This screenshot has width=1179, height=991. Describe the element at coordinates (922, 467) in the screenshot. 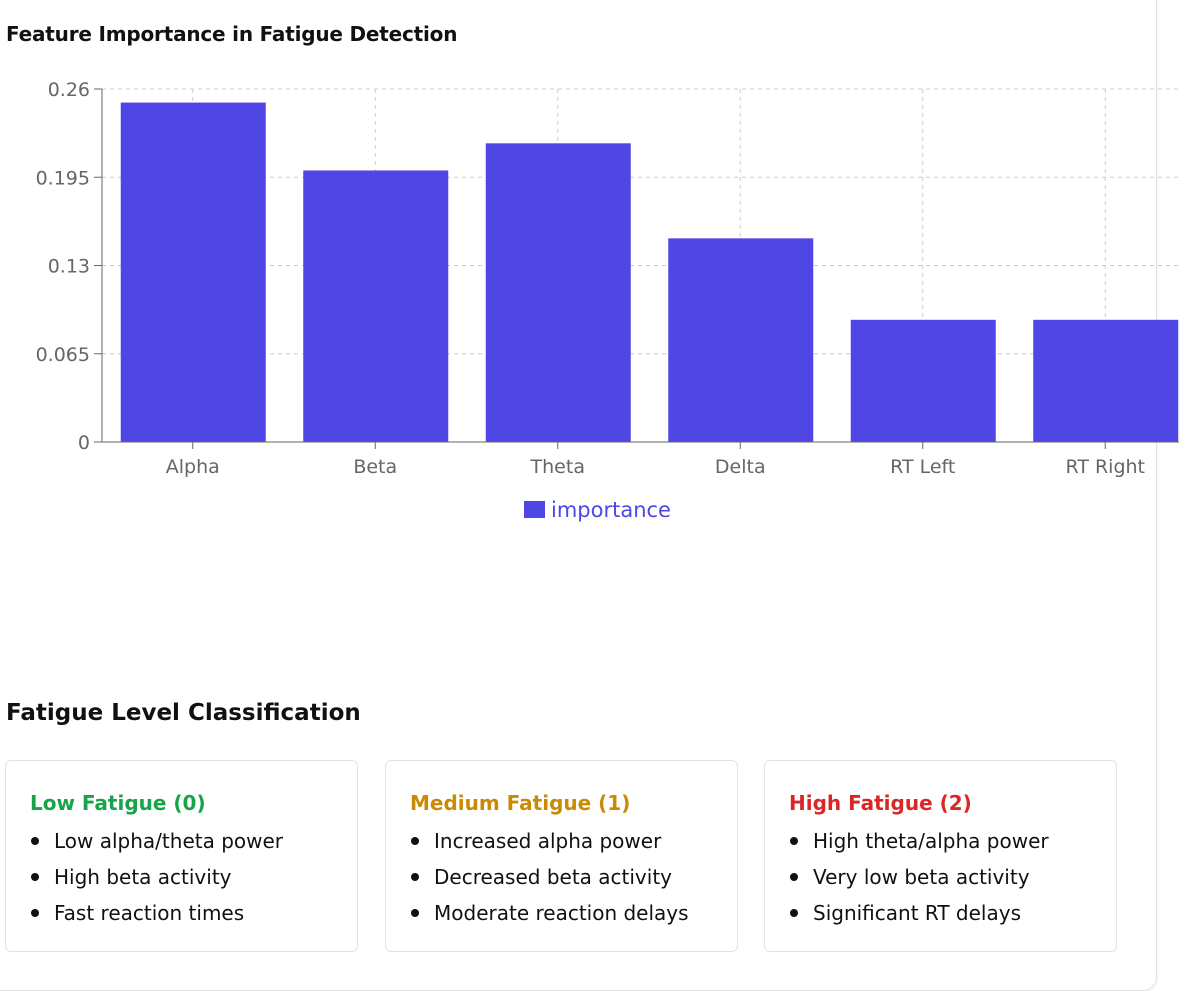

I see `x-tick-label: RT Left` at that location.